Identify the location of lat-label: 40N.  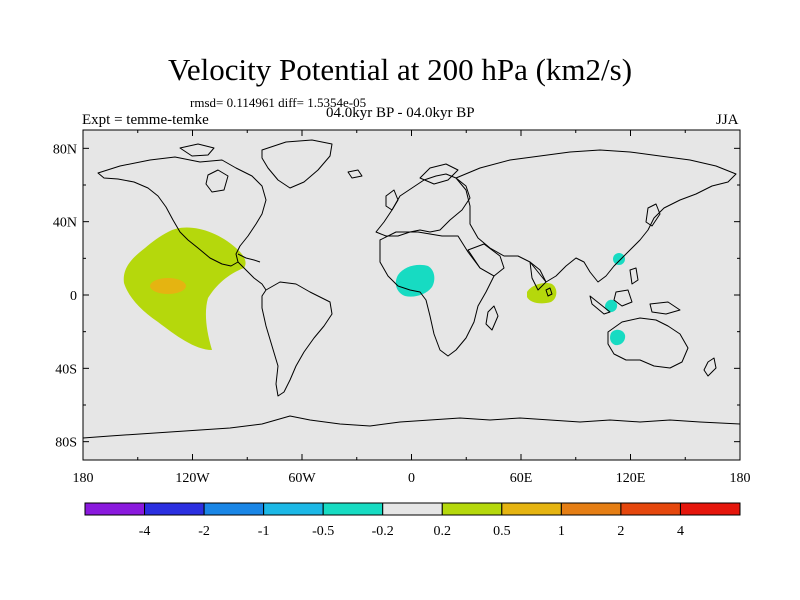
(65, 223).